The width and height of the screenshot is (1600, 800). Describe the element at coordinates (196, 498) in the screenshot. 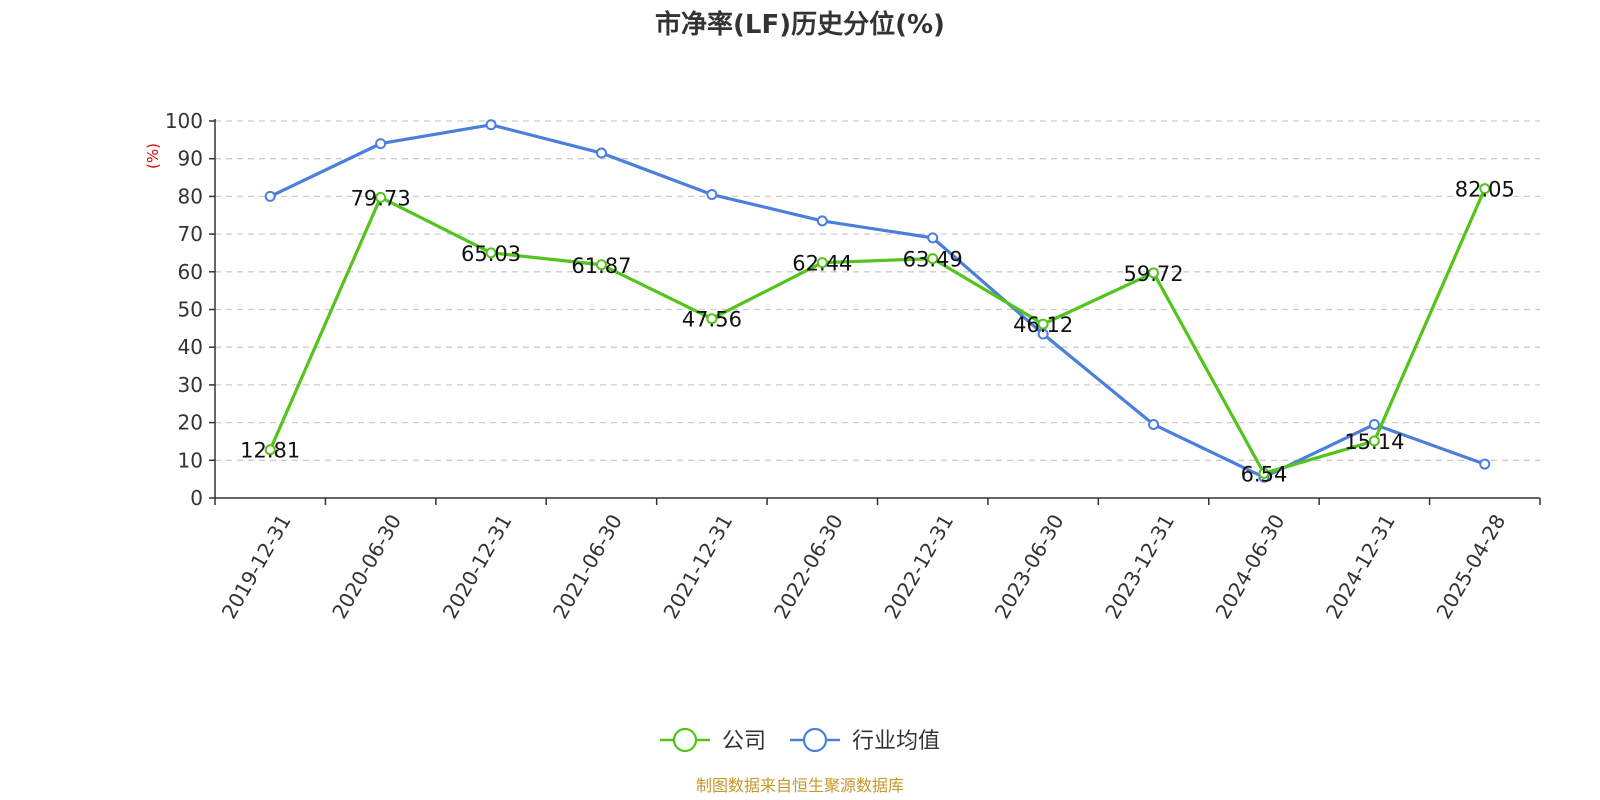

I see `y-tick-label: 0` at that location.